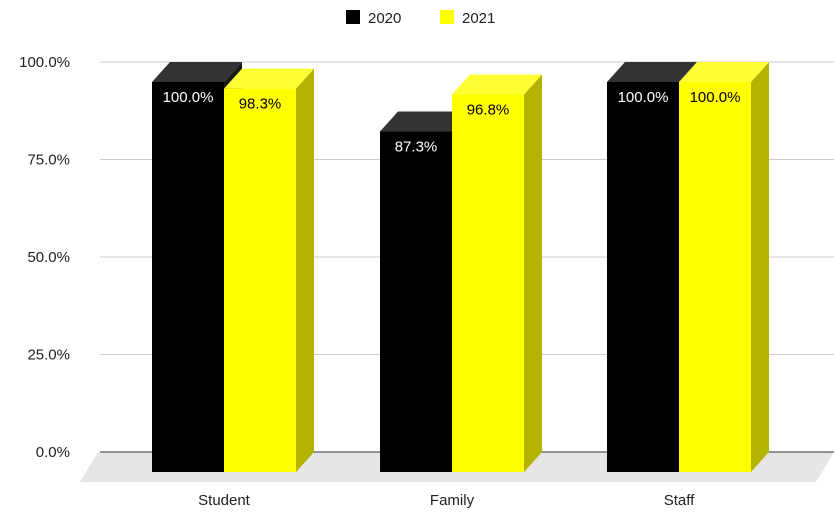 This screenshot has width=834, height=516. I want to click on legend: 2020 2021, so click(420, 18).